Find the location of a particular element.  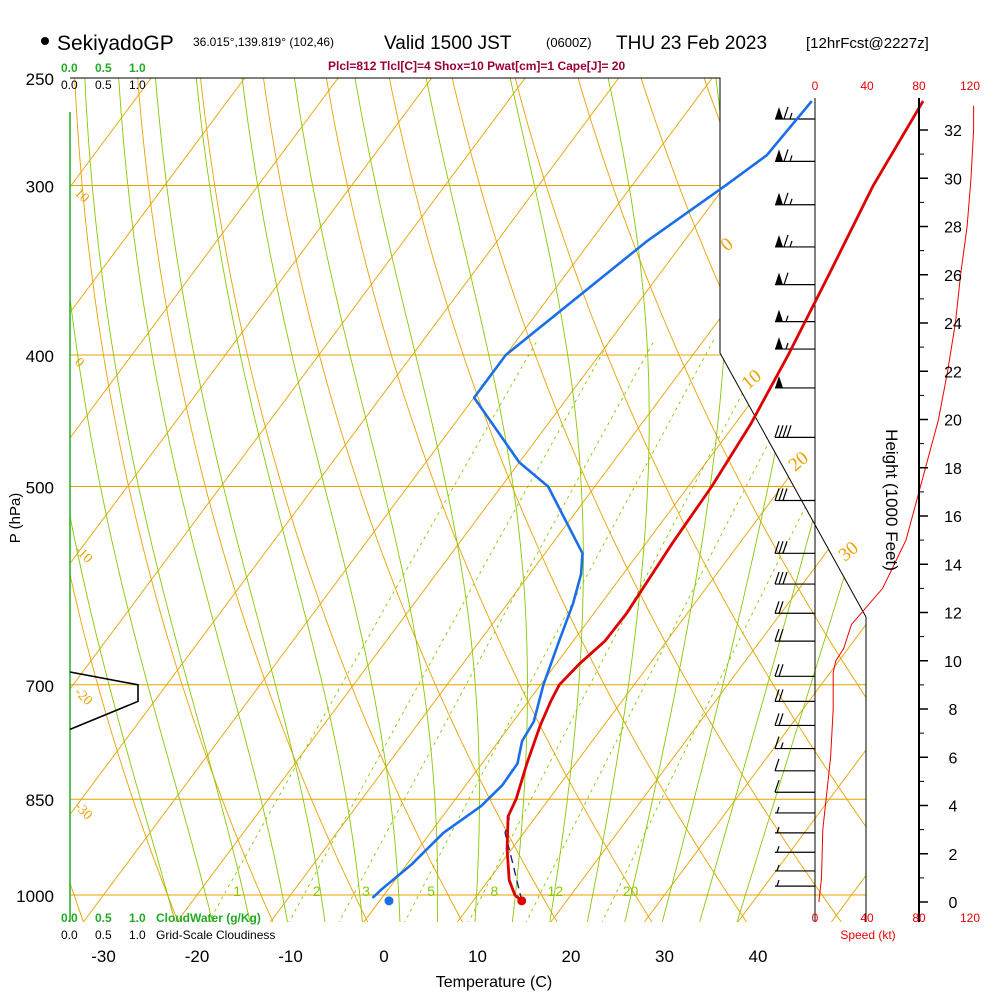

height-tick-label: 0 is located at coordinates (953, 903).